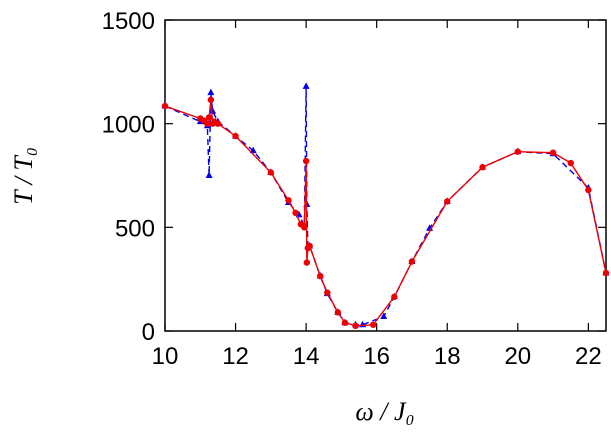 Image resolution: width=611 pixels, height=443 pixels. Describe the element at coordinates (447, 356) in the screenshot. I see `x-tick-label: 18` at that location.